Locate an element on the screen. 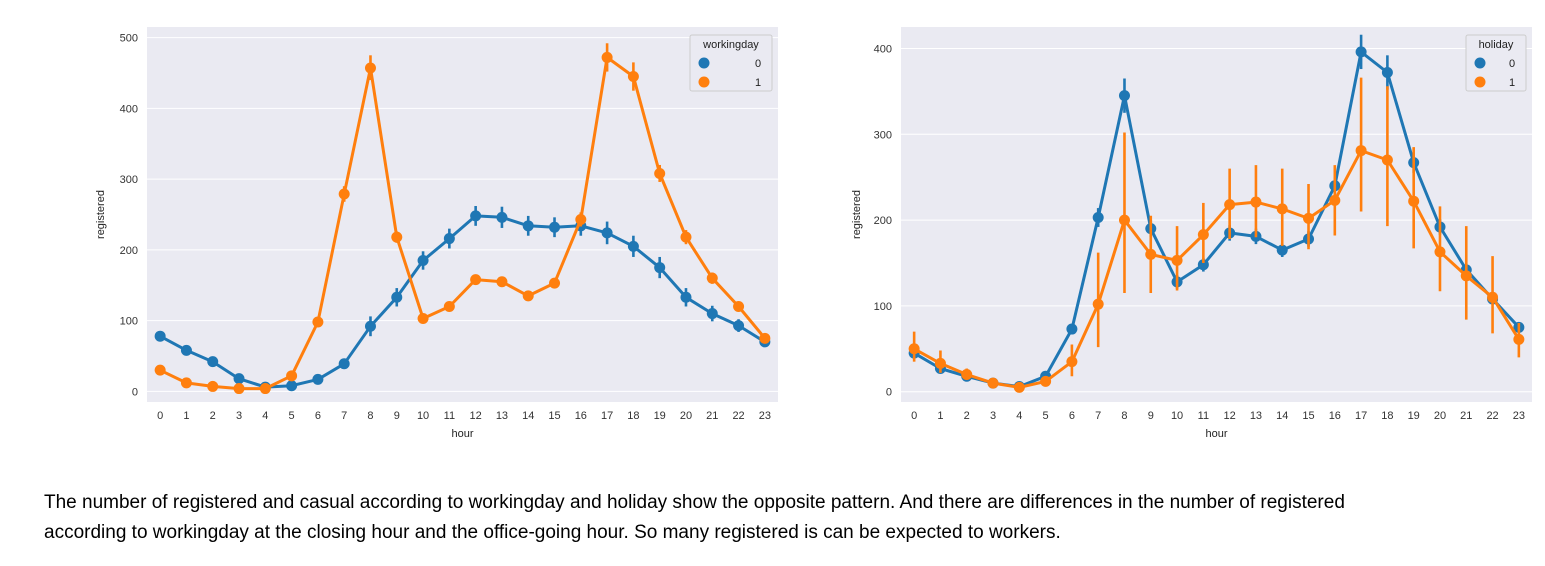  x-tick-label: 7 is located at coordinates (344, 416).